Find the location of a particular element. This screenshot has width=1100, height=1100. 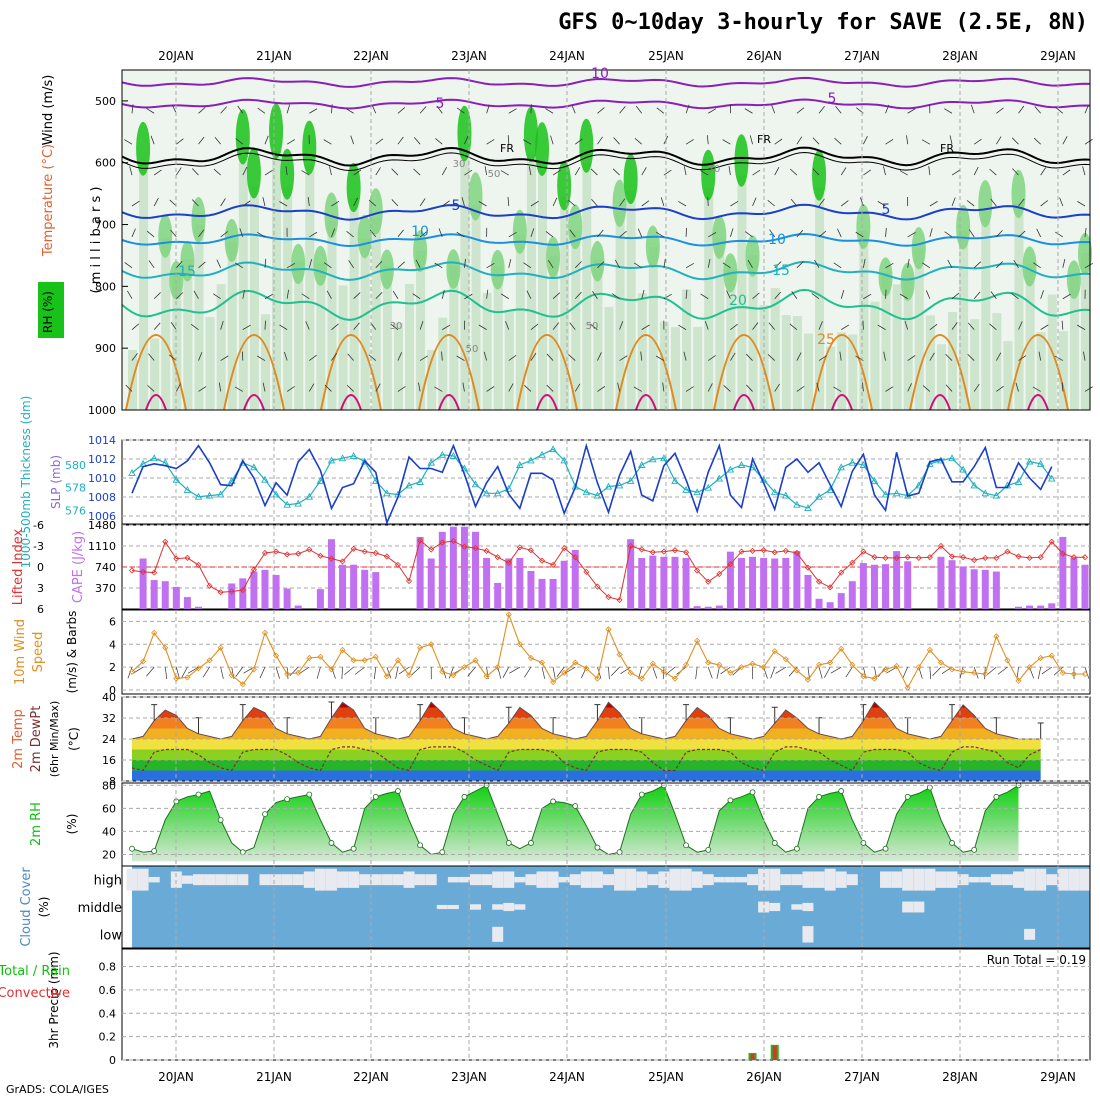

top-date-label: 24JAN is located at coordinates (567, 56).